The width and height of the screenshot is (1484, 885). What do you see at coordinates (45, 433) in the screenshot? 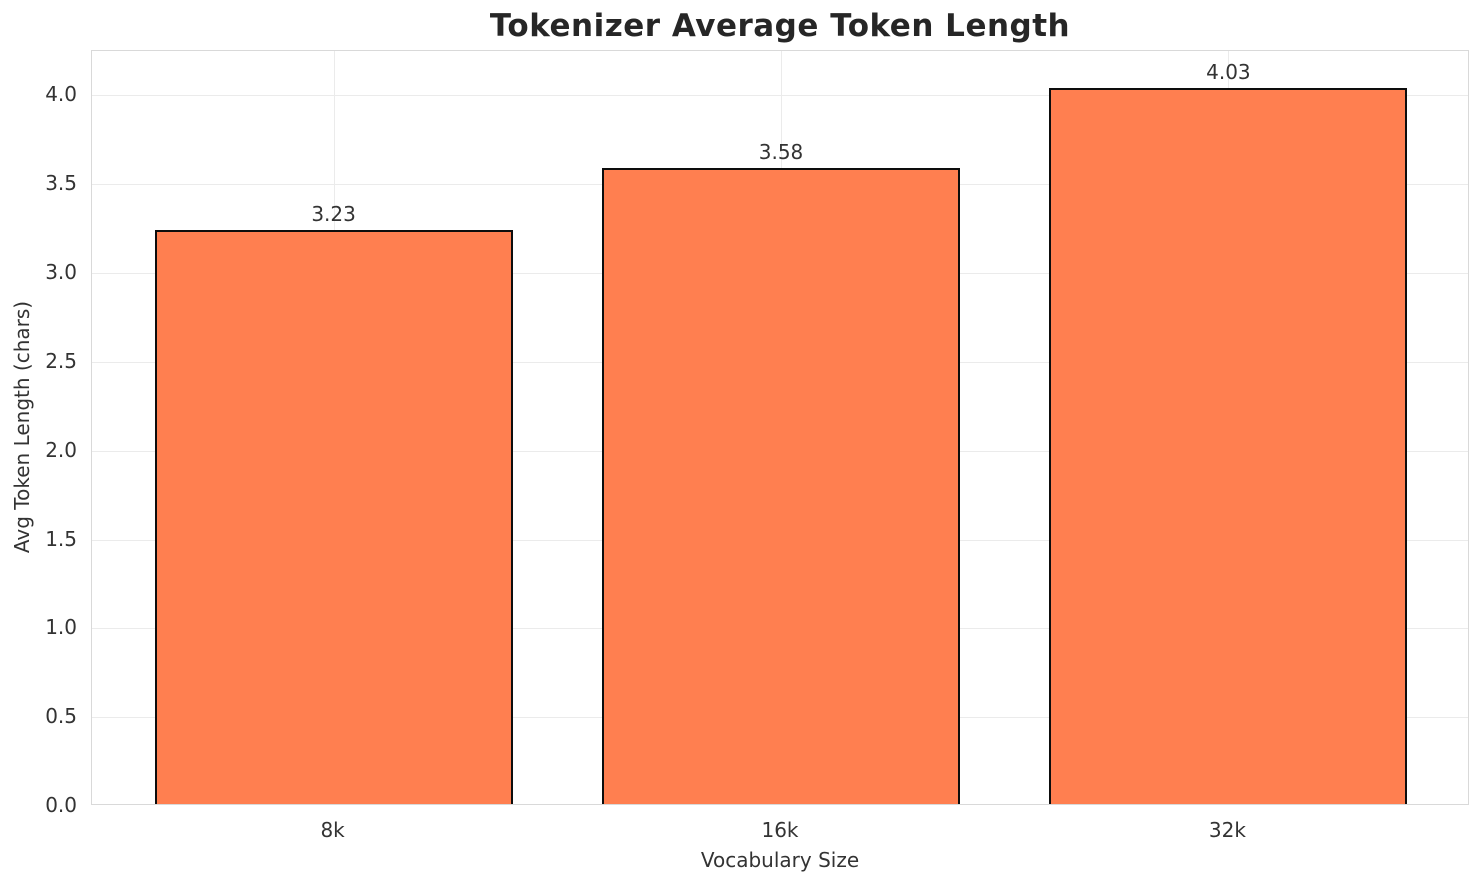
I see `y-axis-tick-gutter: 0.0 0.5 1.0 1.5 2.0 2.5 3.0 3.5 4.0` at bounding box center [45, 433].